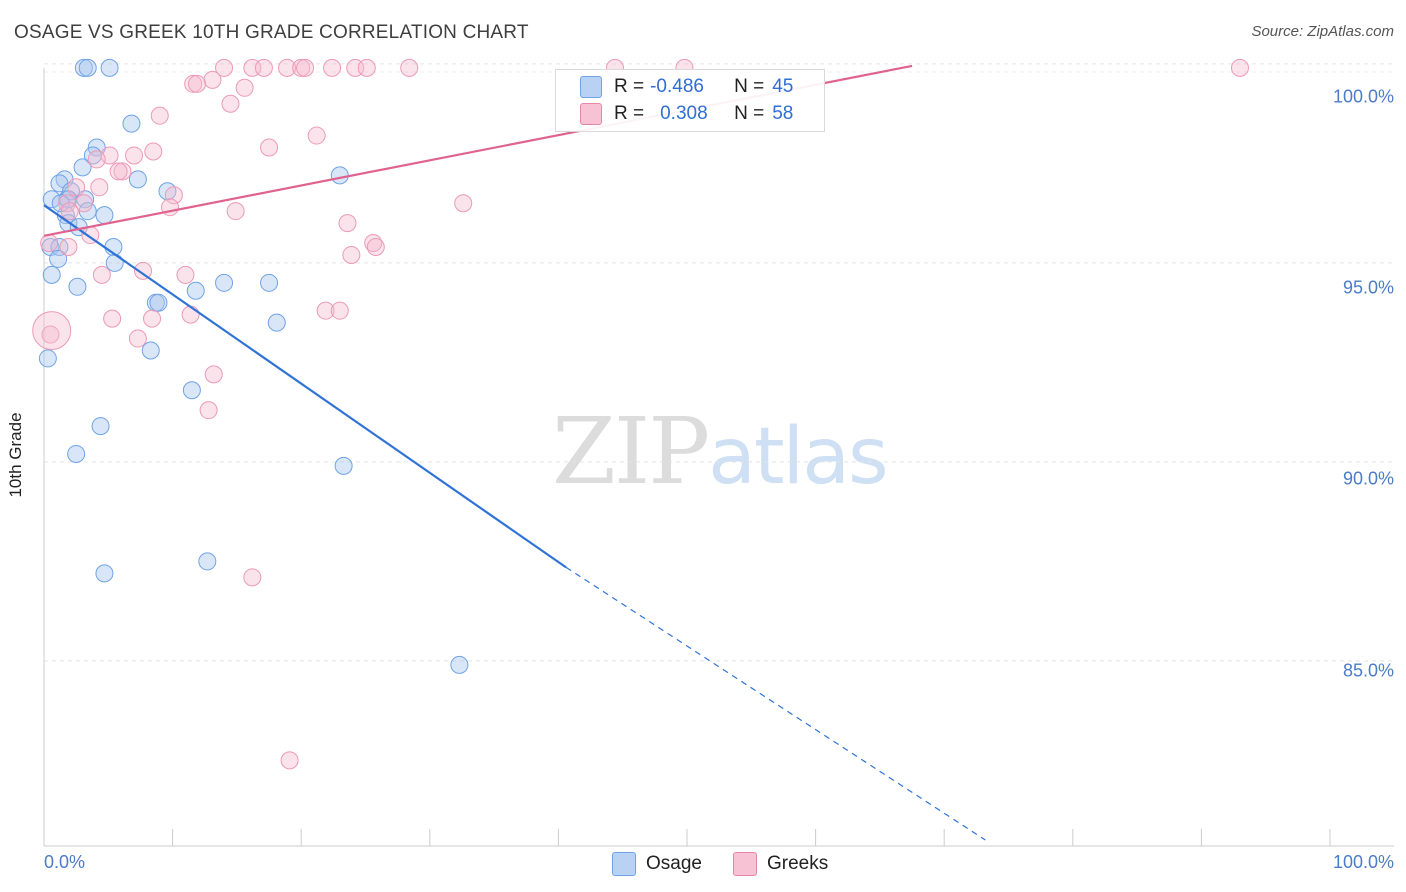 Image resolution: width=1406 pixels, height=892 pixels. I want to click on greeks-swatch, so click(591, 114).